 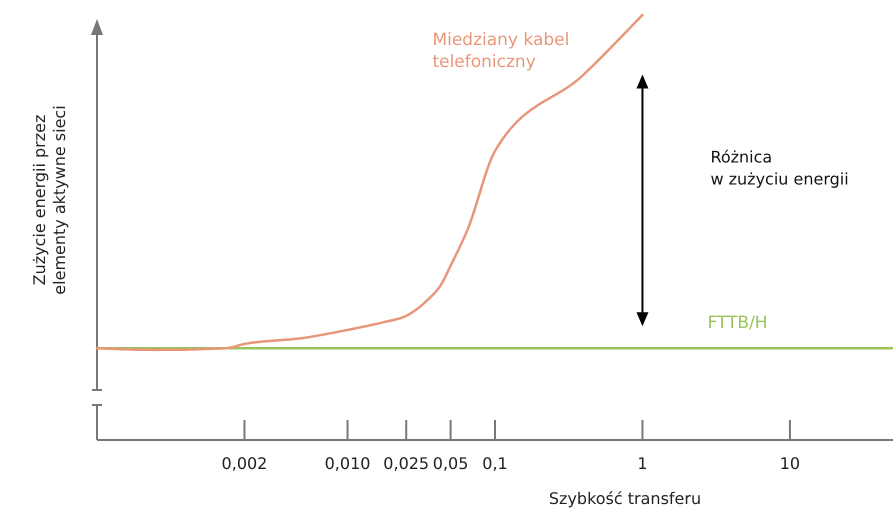 I want to click on x-axis-title: Szybkość transferu, so click(x=625, y=498).